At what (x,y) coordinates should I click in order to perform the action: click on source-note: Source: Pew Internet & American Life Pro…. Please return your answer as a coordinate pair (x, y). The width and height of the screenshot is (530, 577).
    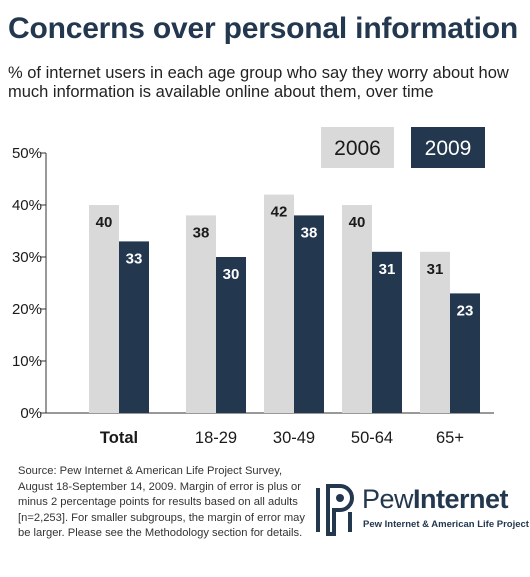
    Looking at the image, I should click on (161, 502).